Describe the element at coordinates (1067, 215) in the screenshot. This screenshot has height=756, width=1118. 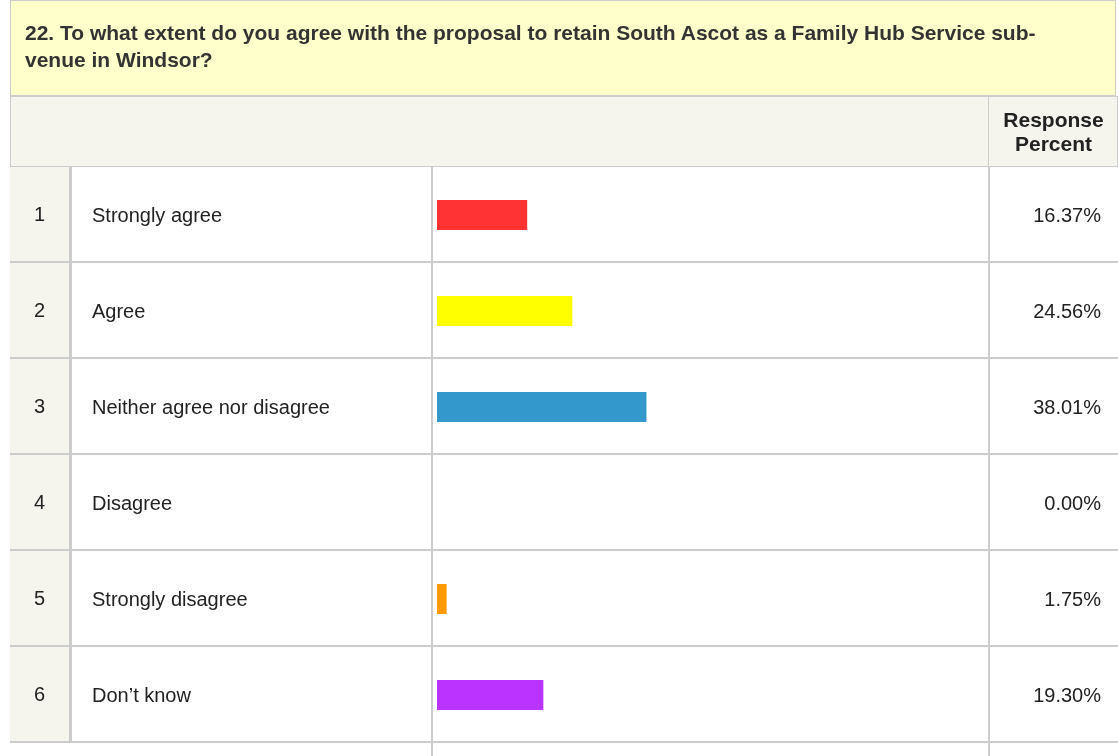
I see `data-label: 16.37%` at that location.